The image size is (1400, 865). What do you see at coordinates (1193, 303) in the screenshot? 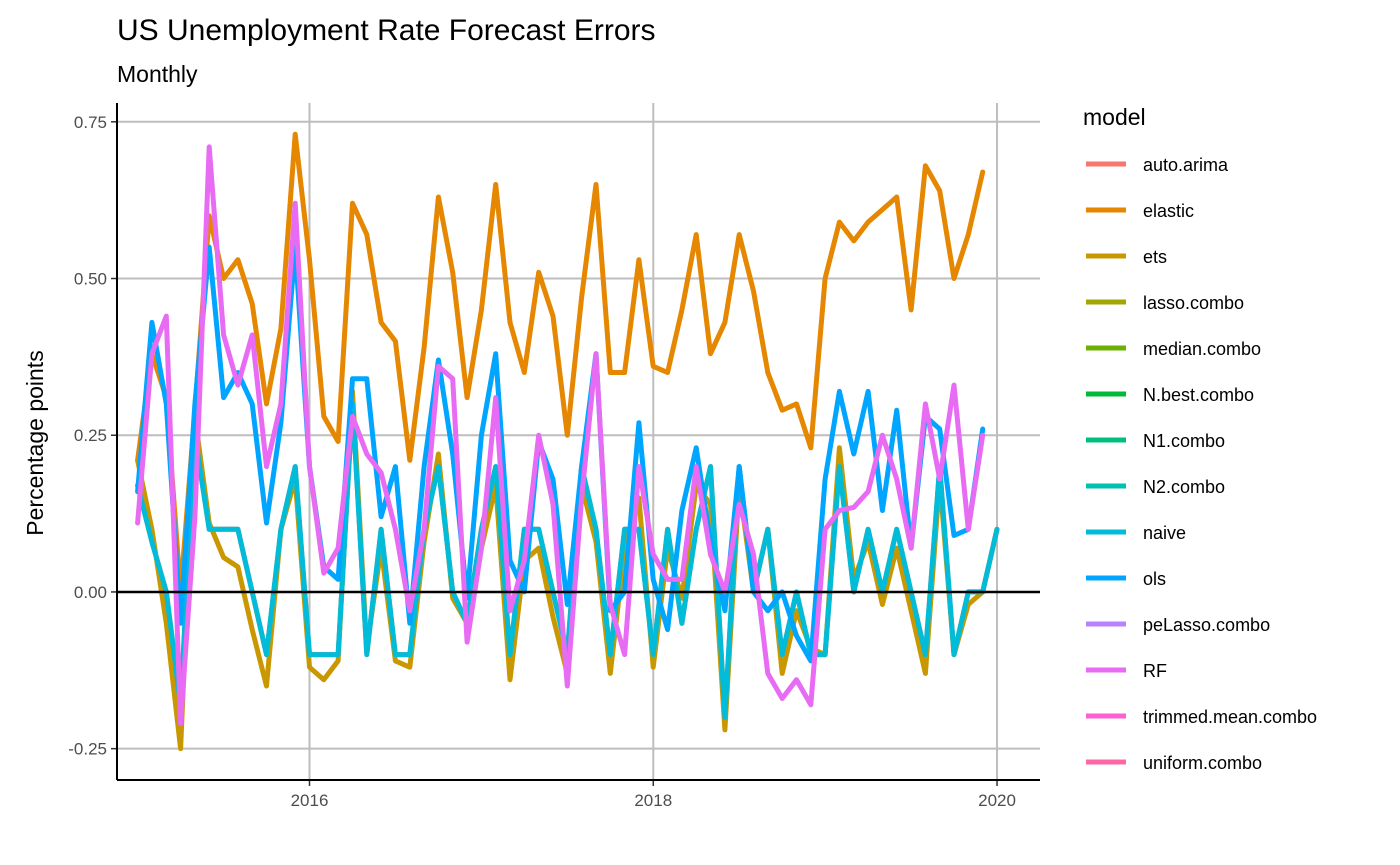
I see `legend-label: lasso.combo` at bounding box center [1193, 303].